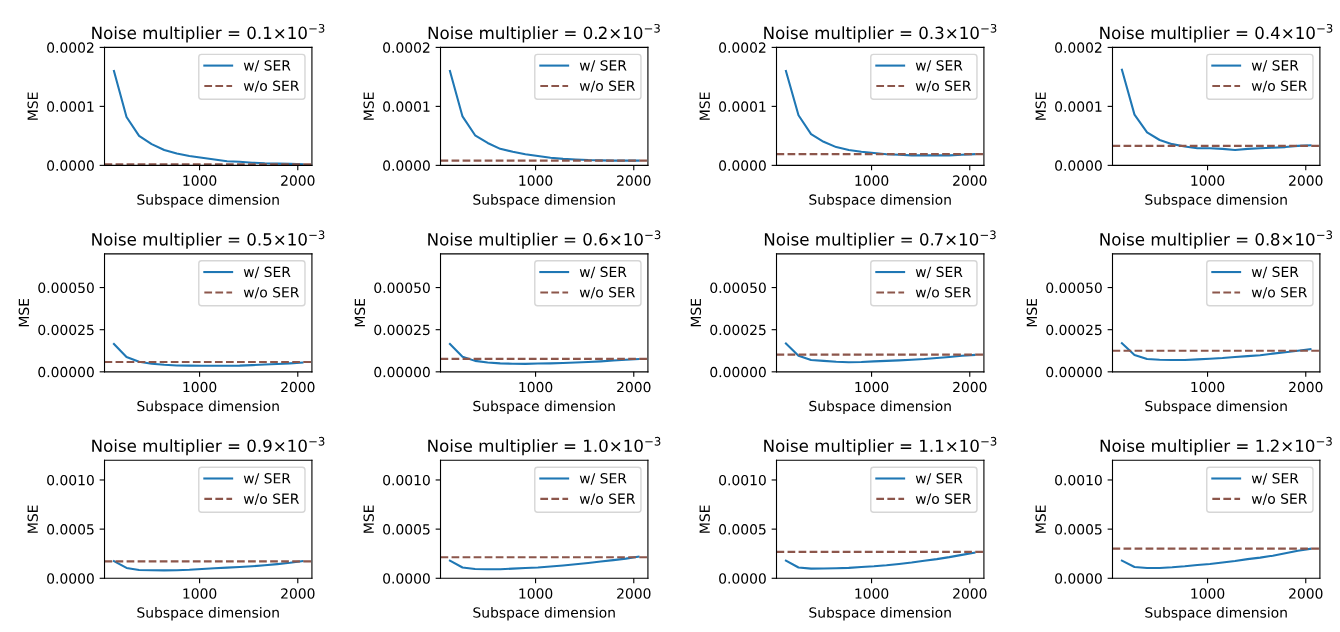 The height and width of the screenshot is (632, 1340). I want to click on chart-title: Noise multiplier = 0.6×10$^{−3}$, so click(544, 239).